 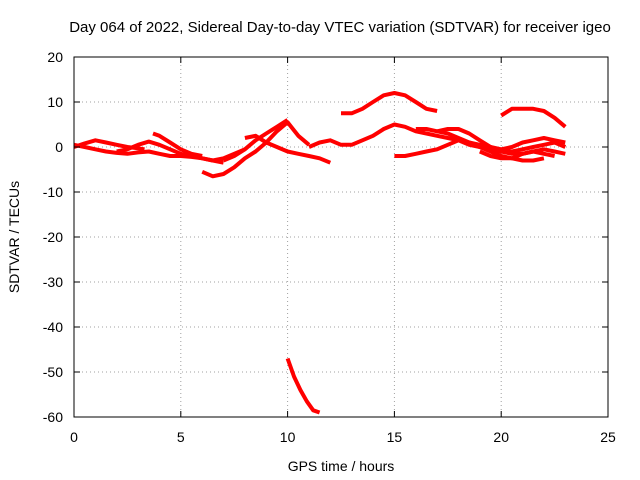 I want to click on y-tick-label: -20, so click(x=53, y=237).